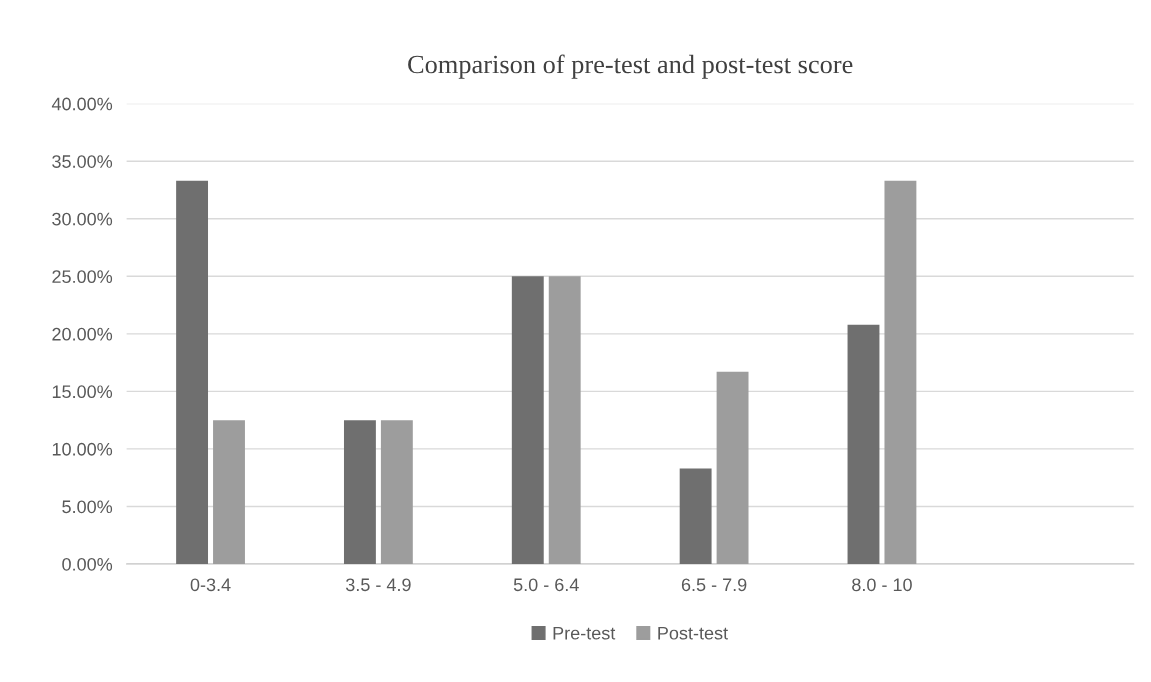 This screenshot has width=1151, height=682. What do you see at coordinates (546, 585) in the screenshot?
I see `x-tick-label: 5.0 - 6.4` at bounding box center [546, 585].